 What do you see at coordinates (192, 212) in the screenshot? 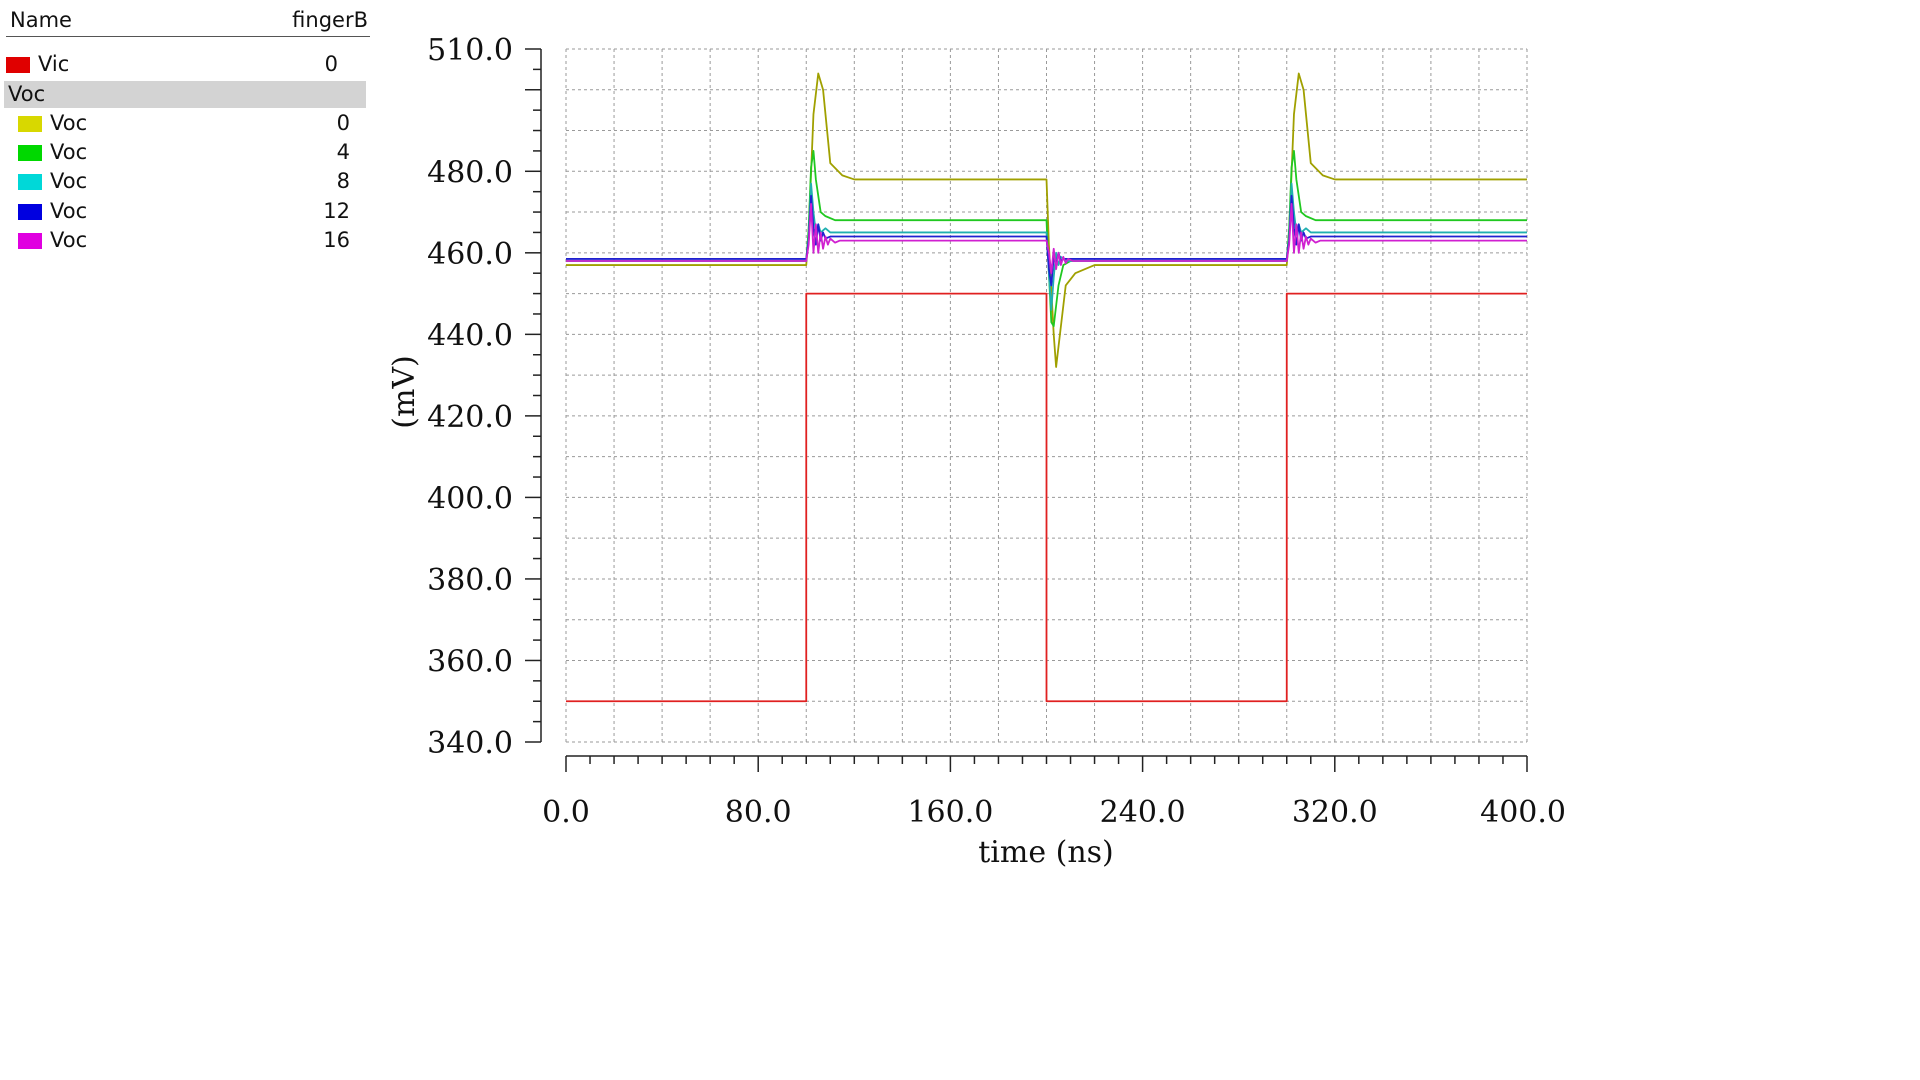
I see `legend-item-voc-12: Voc 12` at bounding box center [192, 212].